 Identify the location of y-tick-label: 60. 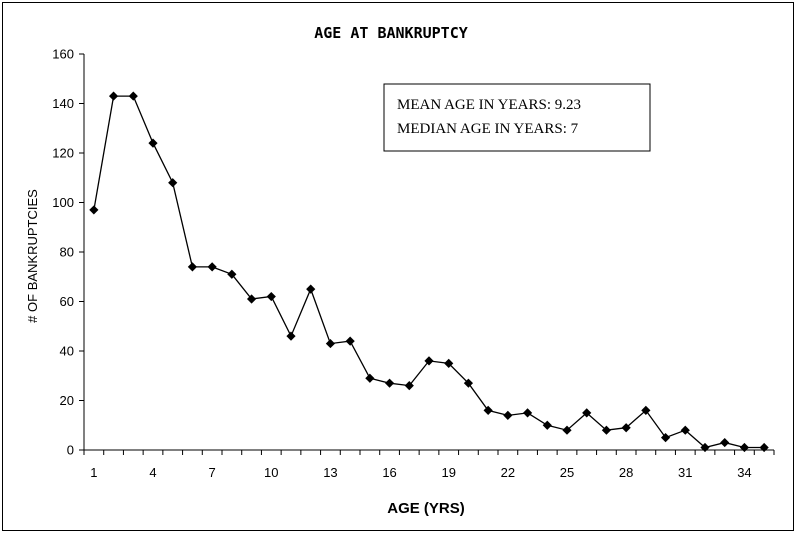
(67, 301).